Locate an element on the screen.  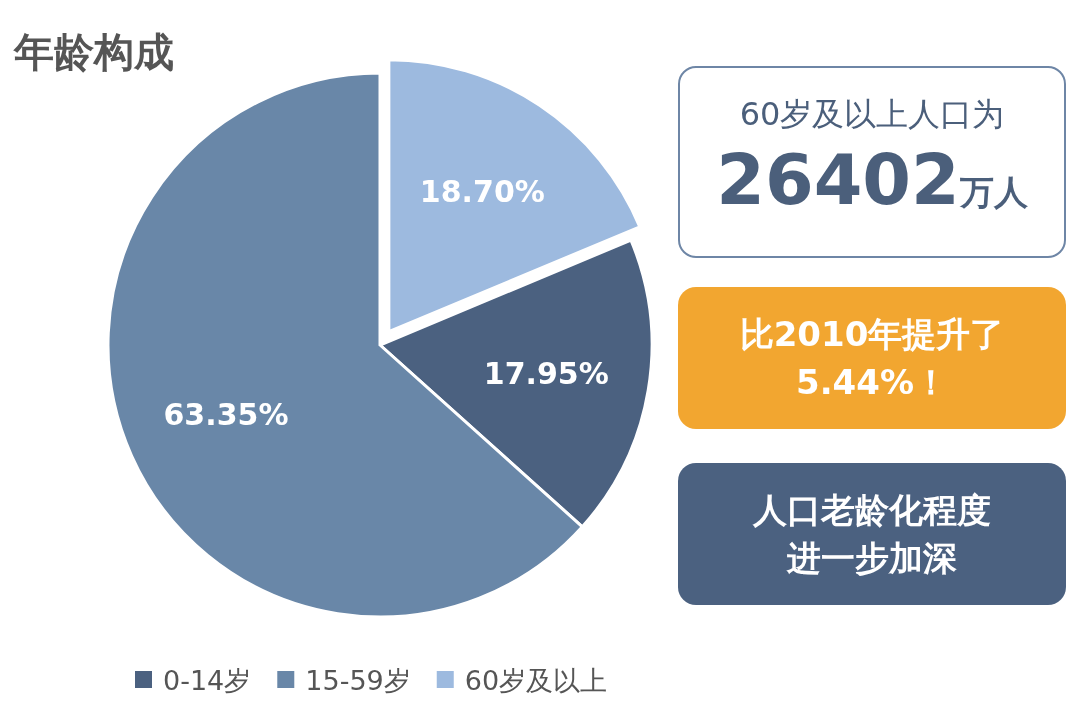
legend-label: 0-14岁 is located at coordinates (207, 680).